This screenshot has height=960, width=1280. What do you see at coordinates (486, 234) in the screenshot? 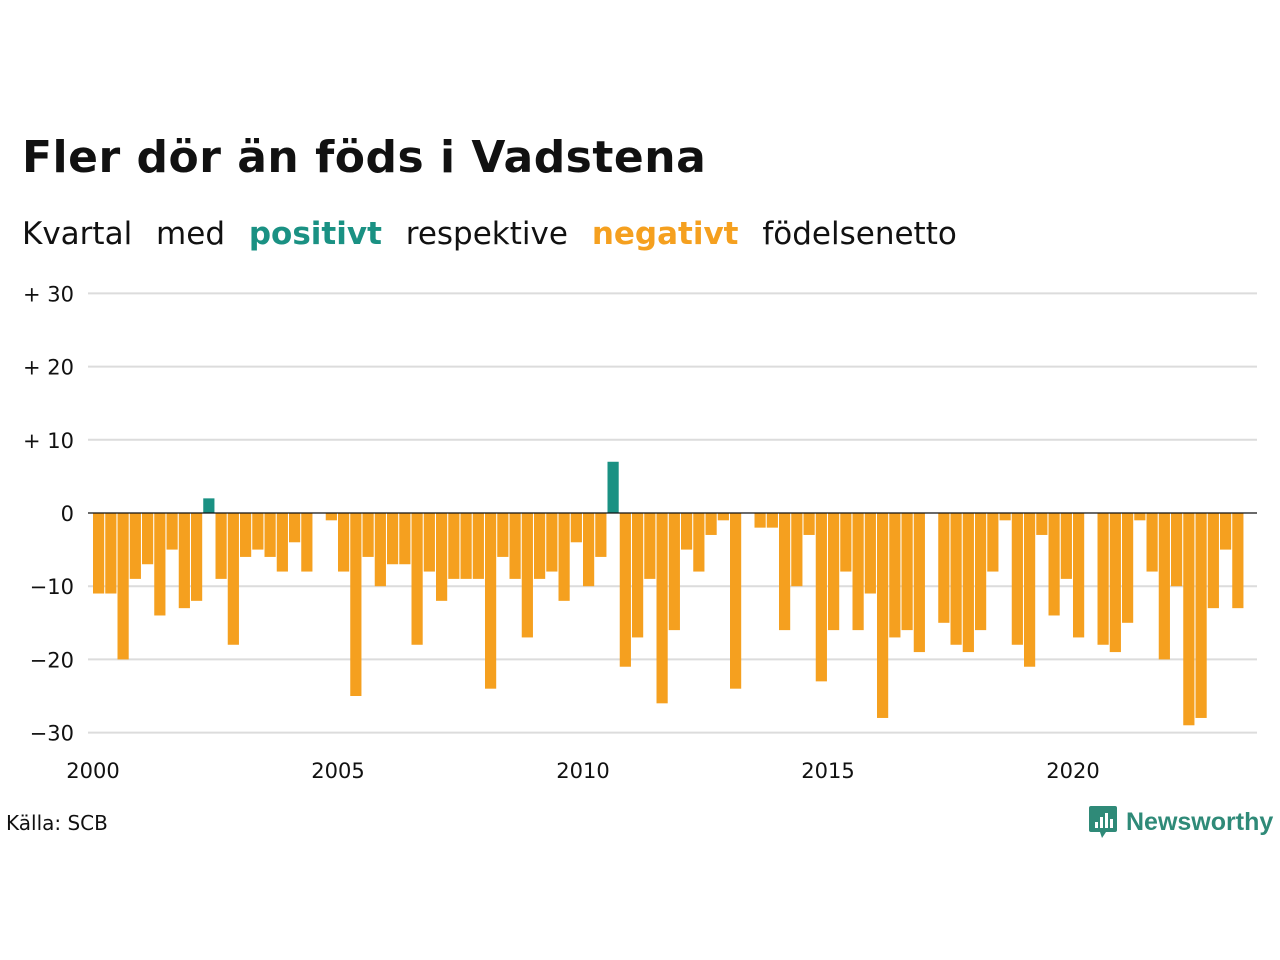
I see `subtitle-word: respektive` at bounding box center [486, 234].